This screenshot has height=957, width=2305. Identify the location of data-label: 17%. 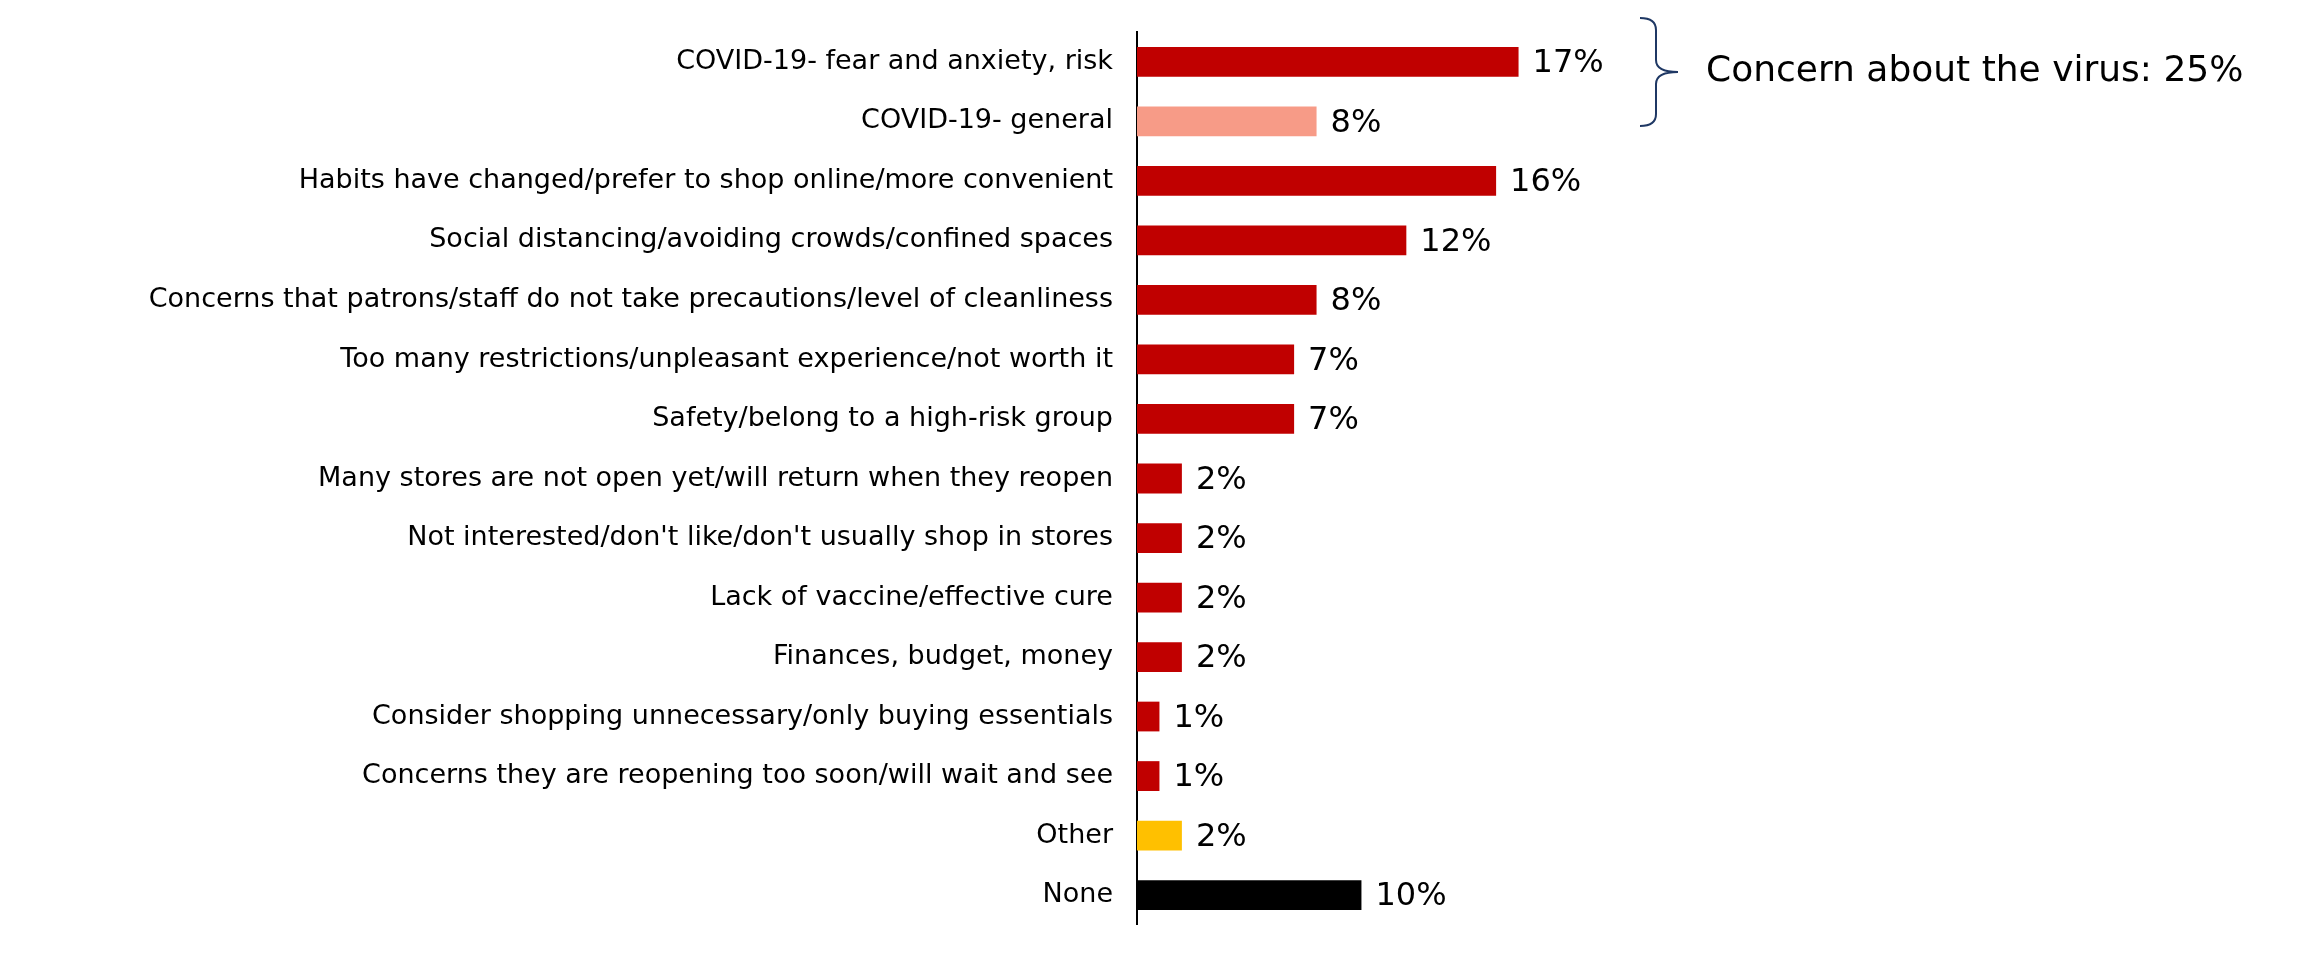
(1568, 61).